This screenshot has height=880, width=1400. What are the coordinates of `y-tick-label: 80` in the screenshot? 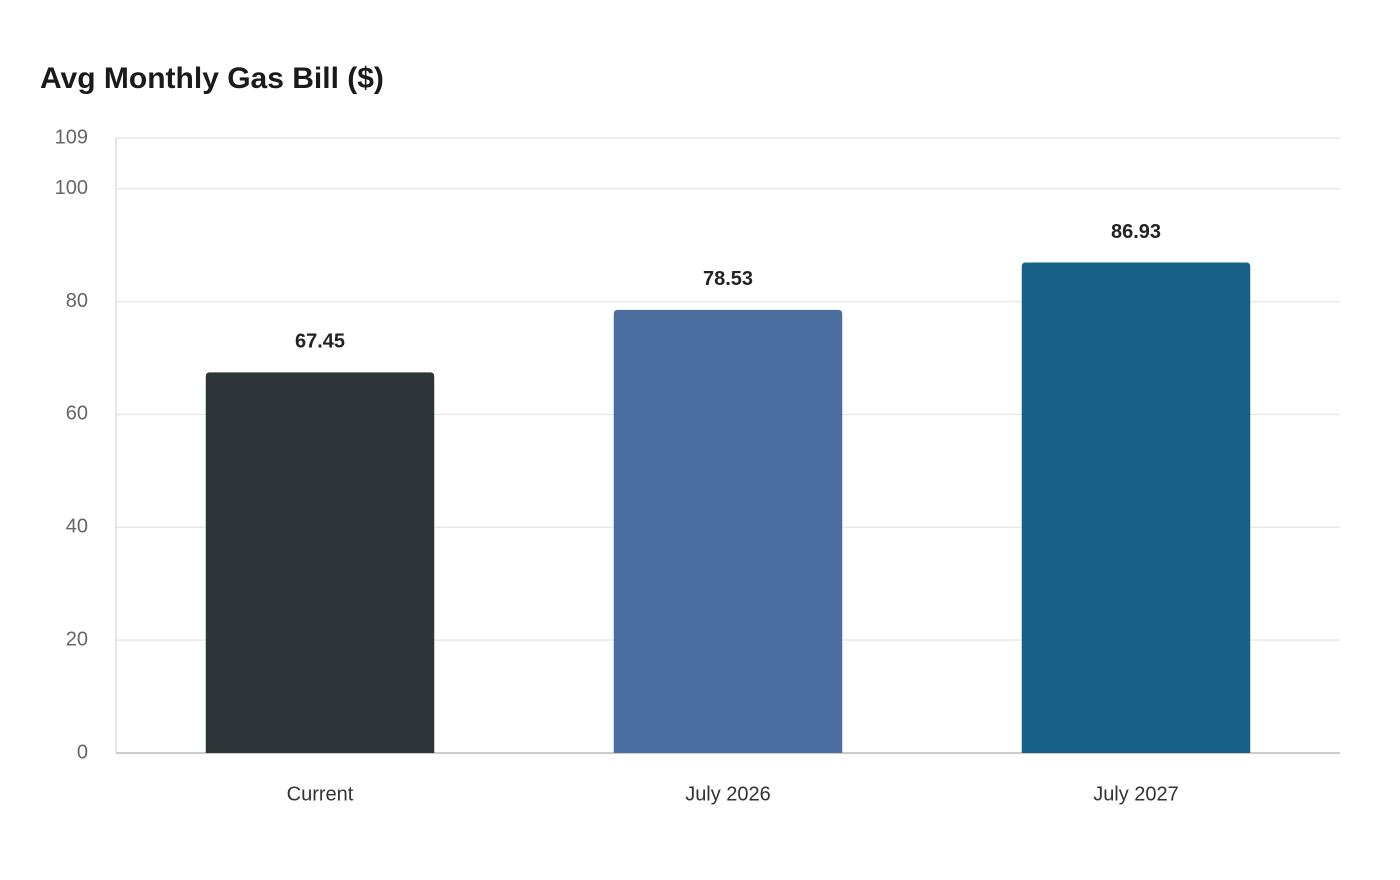 It's located at (77, 301).